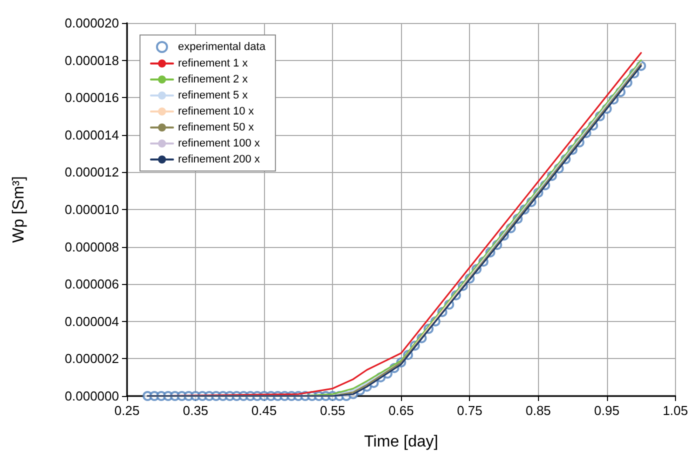  What do you see at coordinates (19, 209) in the screenshot?
I see `y-axis-title: Wp [Sm³]` at bounding box center [19, 209].